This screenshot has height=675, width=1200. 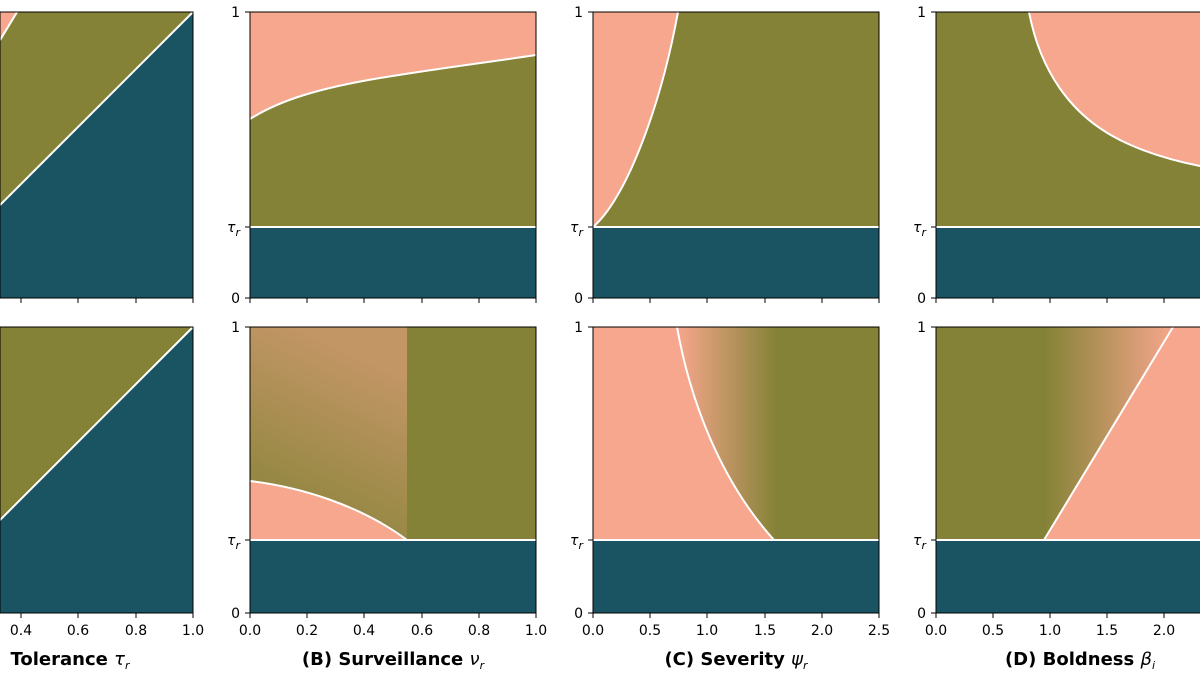 What do you see at coordinates (393, 141) in the screenshot?
I see `panel-b-top-olive` at bounding box center [393, 141].